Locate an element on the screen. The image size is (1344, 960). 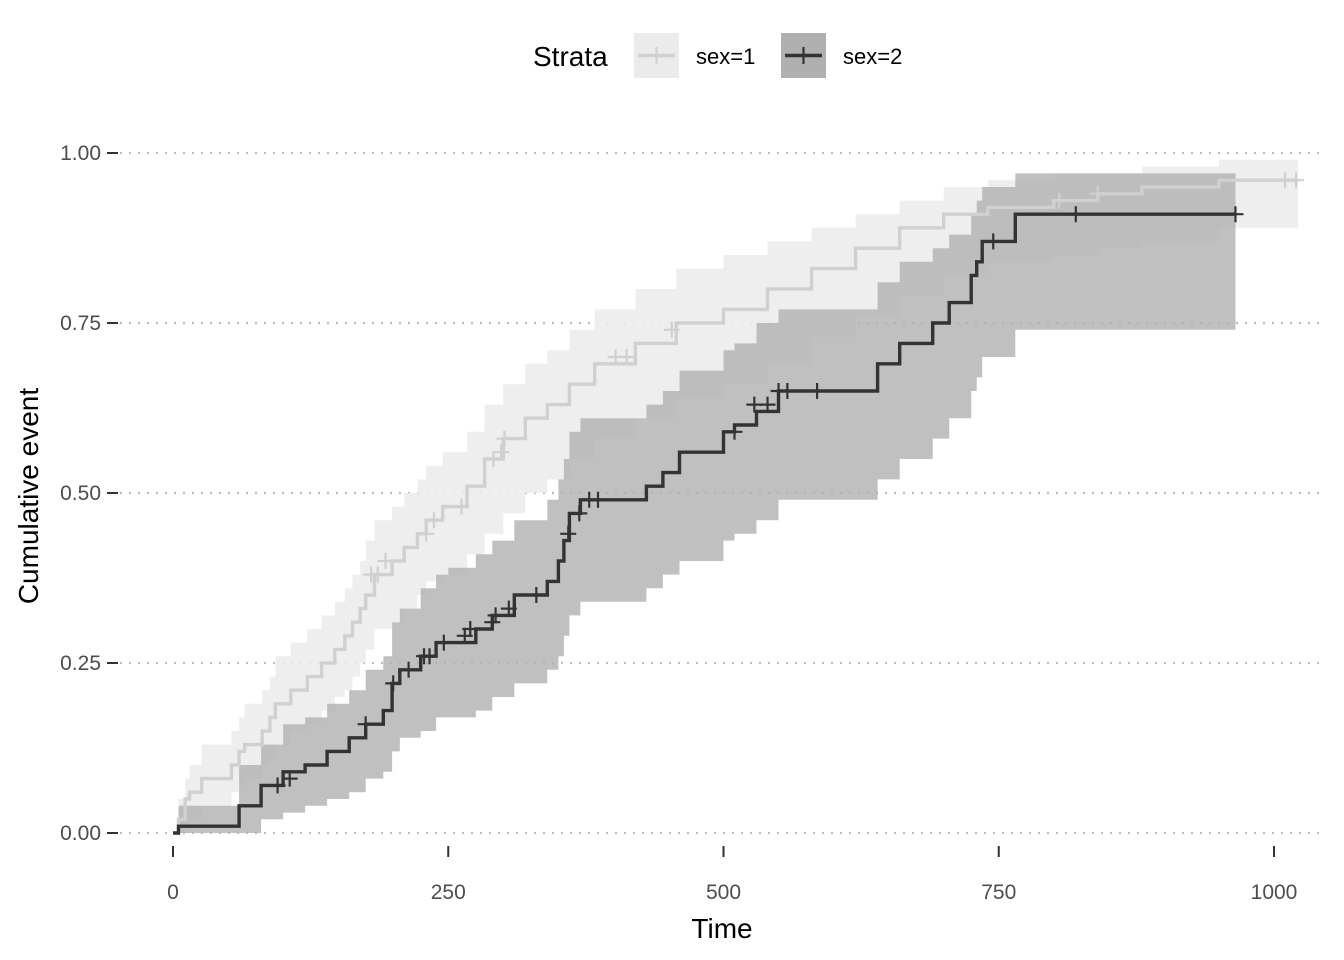
y-tick-label: 0.00 is located at coordinates (80, 833).